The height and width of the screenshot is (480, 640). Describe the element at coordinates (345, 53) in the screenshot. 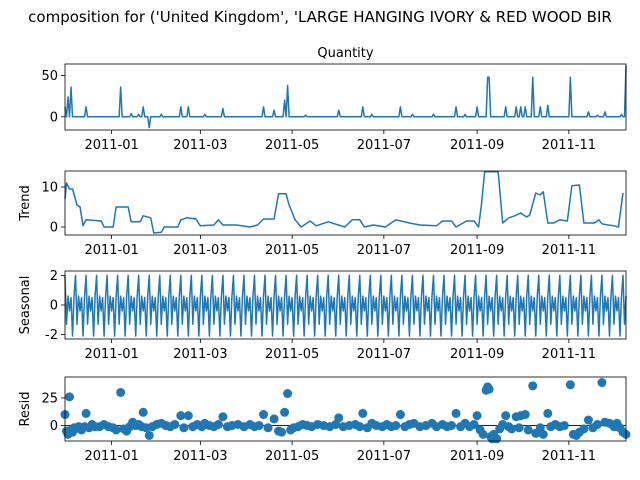

I see `panel-title: Quantity` at that location.